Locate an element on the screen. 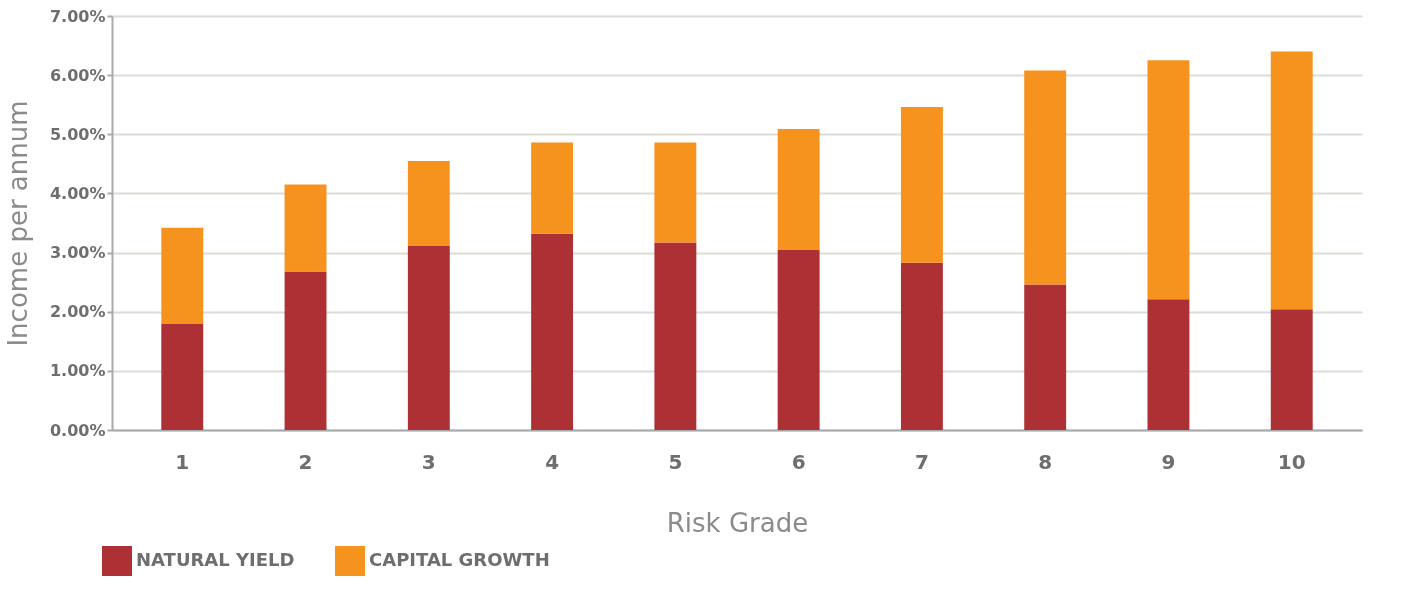 The width and height of the screenshot is (1421, 614). y-tick-label: 3.00% is located at coordinates (77, 253).